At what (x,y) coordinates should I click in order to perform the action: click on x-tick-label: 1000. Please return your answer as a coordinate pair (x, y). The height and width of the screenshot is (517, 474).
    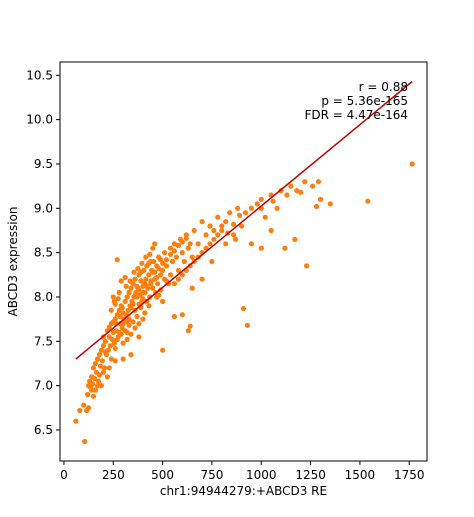
    Looking at the image, I should click on (261, 475).